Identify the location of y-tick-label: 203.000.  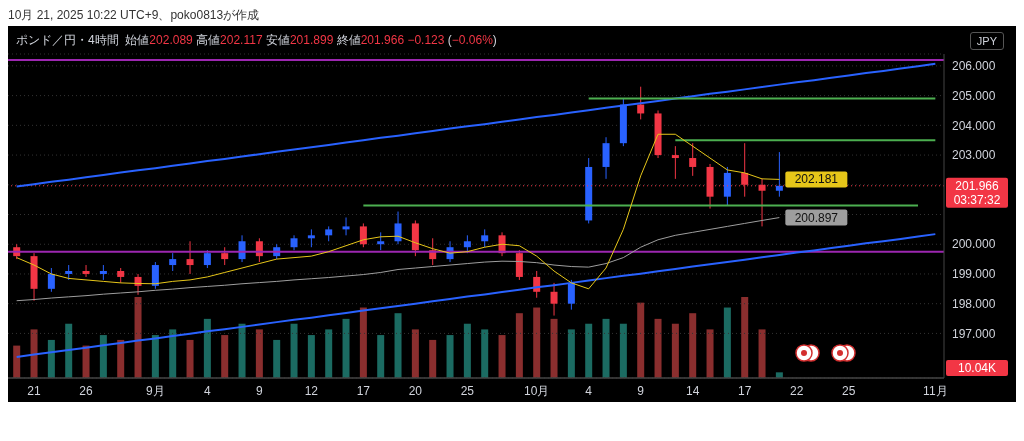
(974, 155).